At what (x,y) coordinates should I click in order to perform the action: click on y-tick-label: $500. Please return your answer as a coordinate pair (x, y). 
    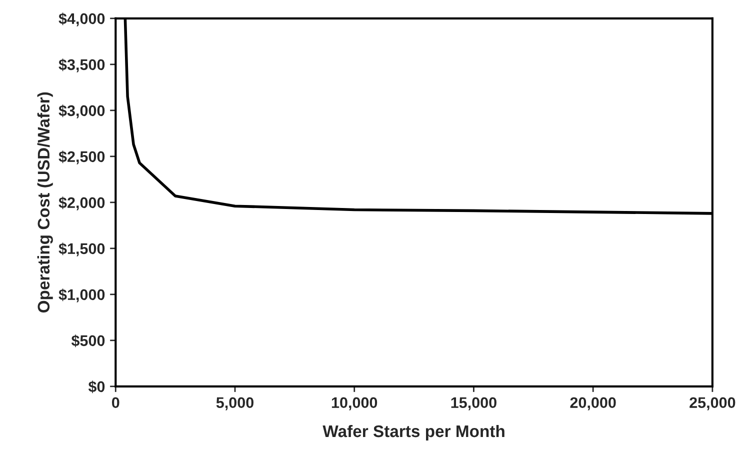
    Looking at the image, I should click on (88, 341).